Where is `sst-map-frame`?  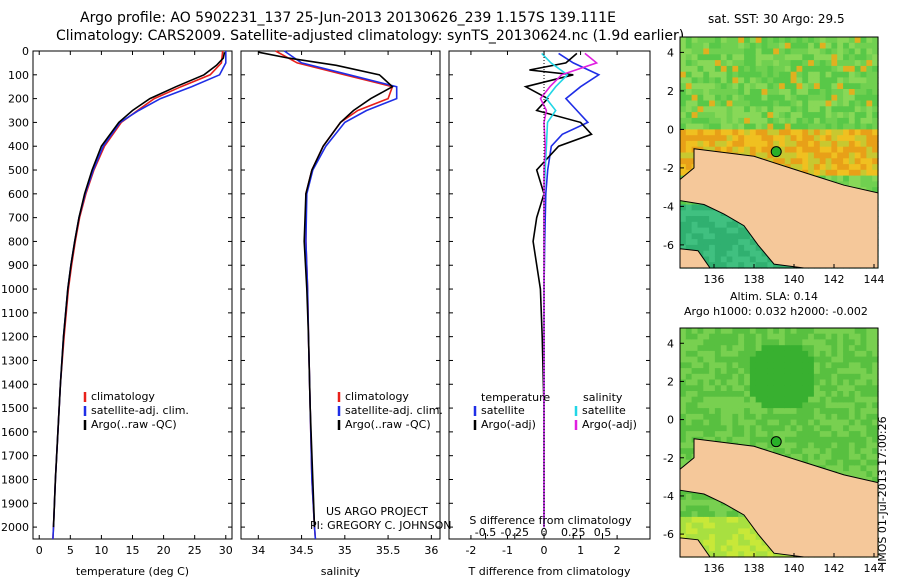
sst-map-frame is located at coordinates (779, 152).